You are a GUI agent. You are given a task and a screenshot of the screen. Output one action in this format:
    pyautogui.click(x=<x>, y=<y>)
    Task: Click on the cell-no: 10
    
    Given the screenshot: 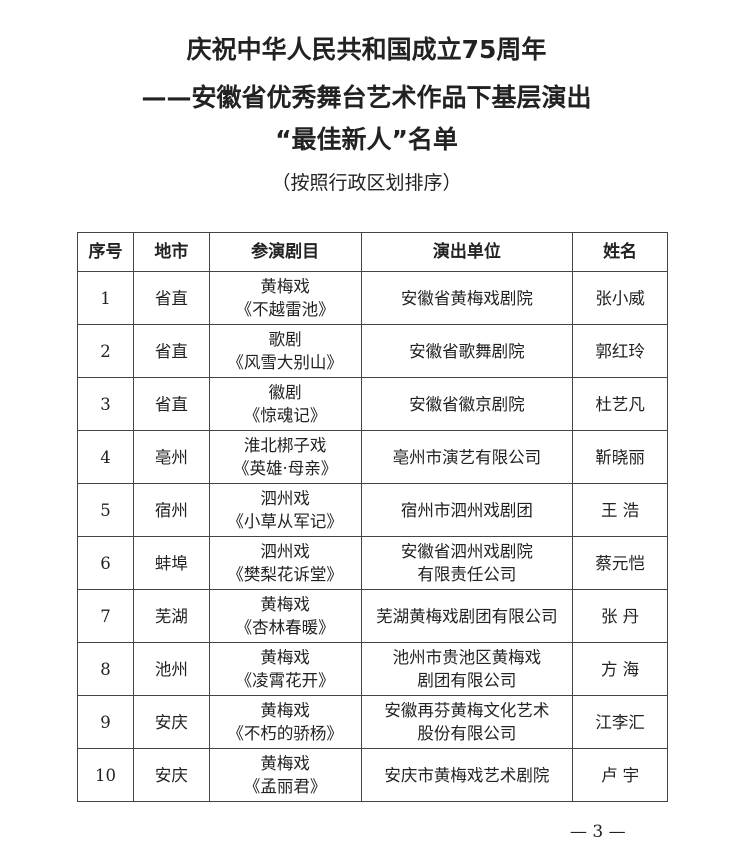 What is the action you would take?
    pyautogui.click(x=105, y=775)
    